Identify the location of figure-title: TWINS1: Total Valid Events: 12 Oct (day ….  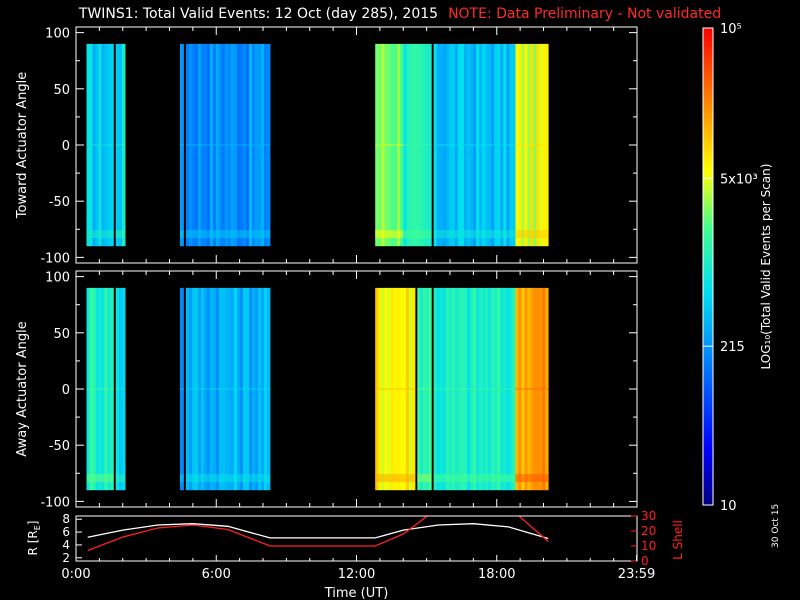
(400, 14).